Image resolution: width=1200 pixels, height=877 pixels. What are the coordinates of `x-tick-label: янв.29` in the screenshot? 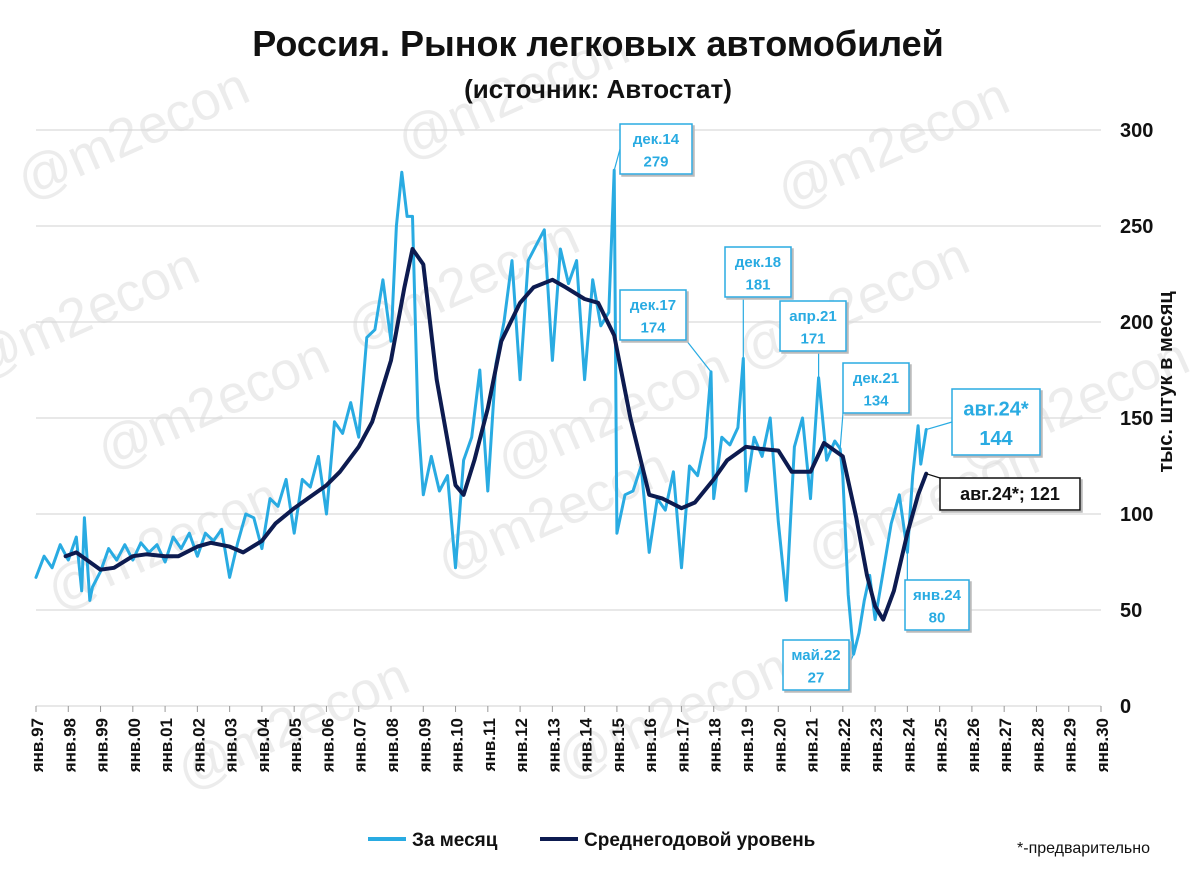 It's located at (1070, 745).